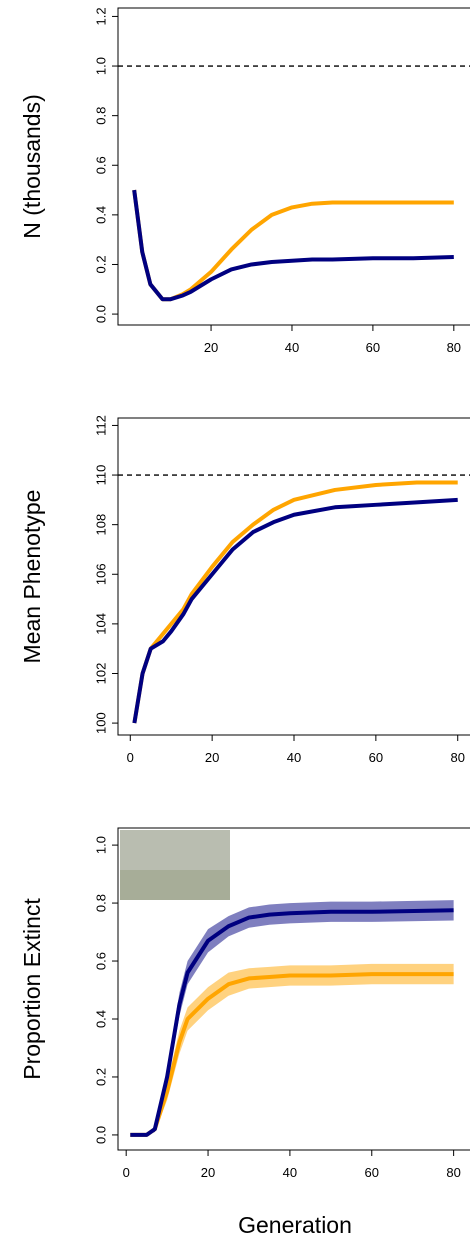 This screenshot has width=470, height=1241. I want to click on y-axis-title: N (thousands), so click(32, 166).